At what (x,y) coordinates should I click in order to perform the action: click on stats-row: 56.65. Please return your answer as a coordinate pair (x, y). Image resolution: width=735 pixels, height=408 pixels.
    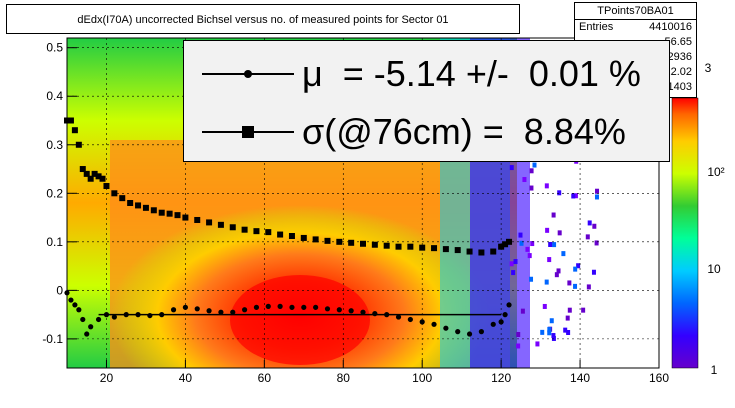
    Looking at the image, I should click on (635, 42).